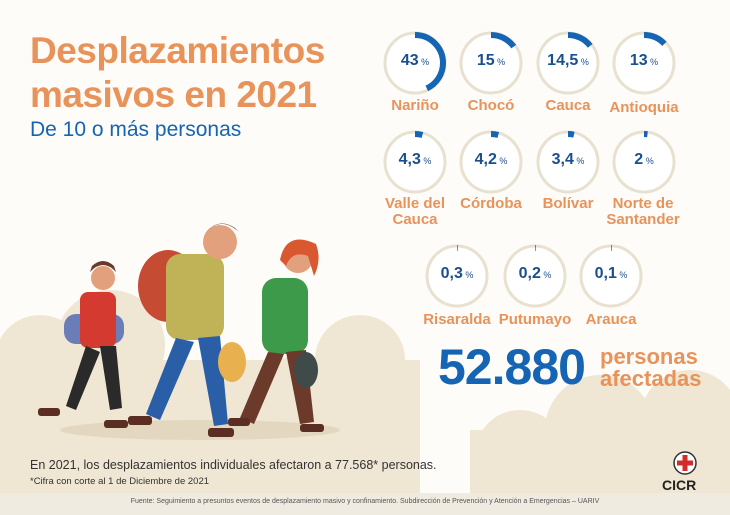 The width and height of the screenshot is (730, 515). I want to click on ring-value: 0,3 %, so click(457, 273).